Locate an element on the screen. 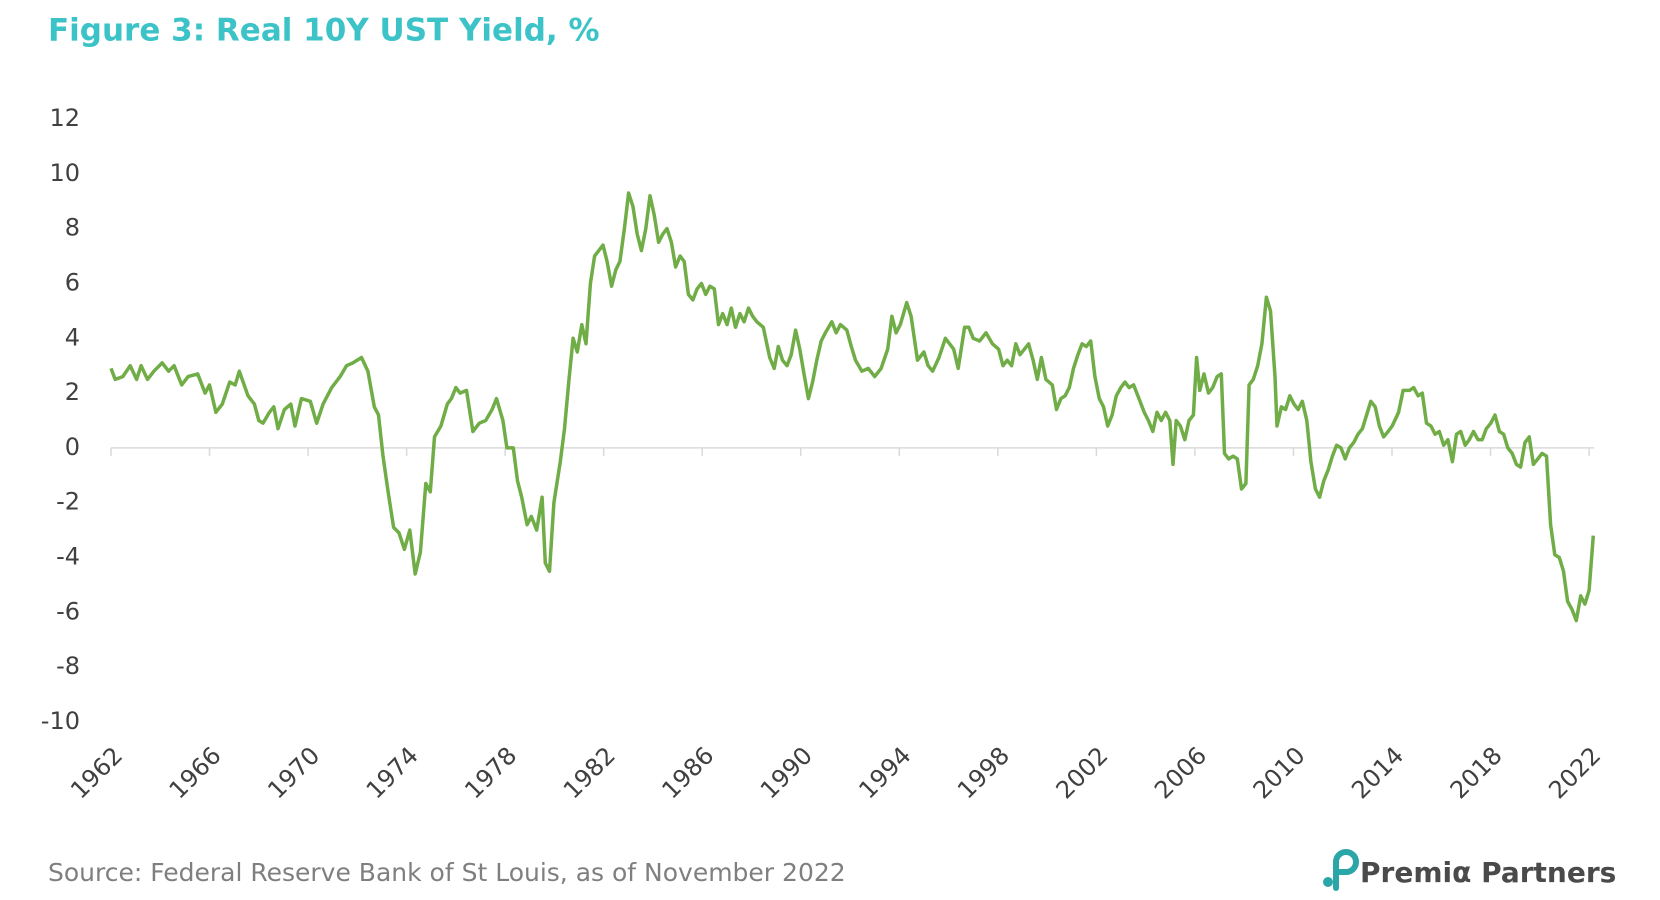  x-tick-label: 1974 is located at coordinates (392, 772).